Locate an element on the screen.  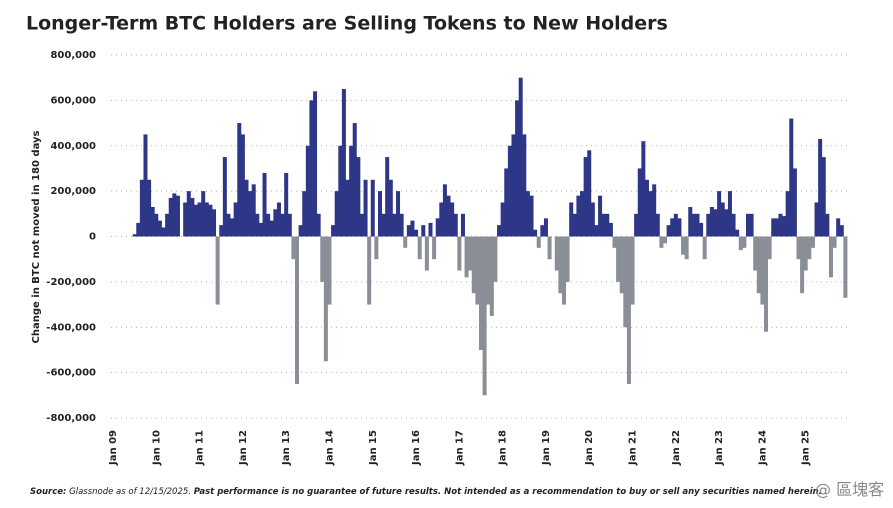
x-tick-label: Jan 16 is located at coordinates (416, 448).